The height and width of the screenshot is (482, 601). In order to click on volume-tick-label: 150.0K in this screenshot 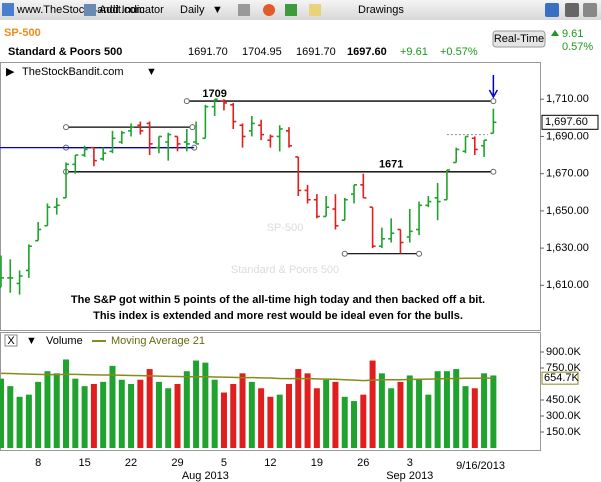, I will do `click(564, 432)`.